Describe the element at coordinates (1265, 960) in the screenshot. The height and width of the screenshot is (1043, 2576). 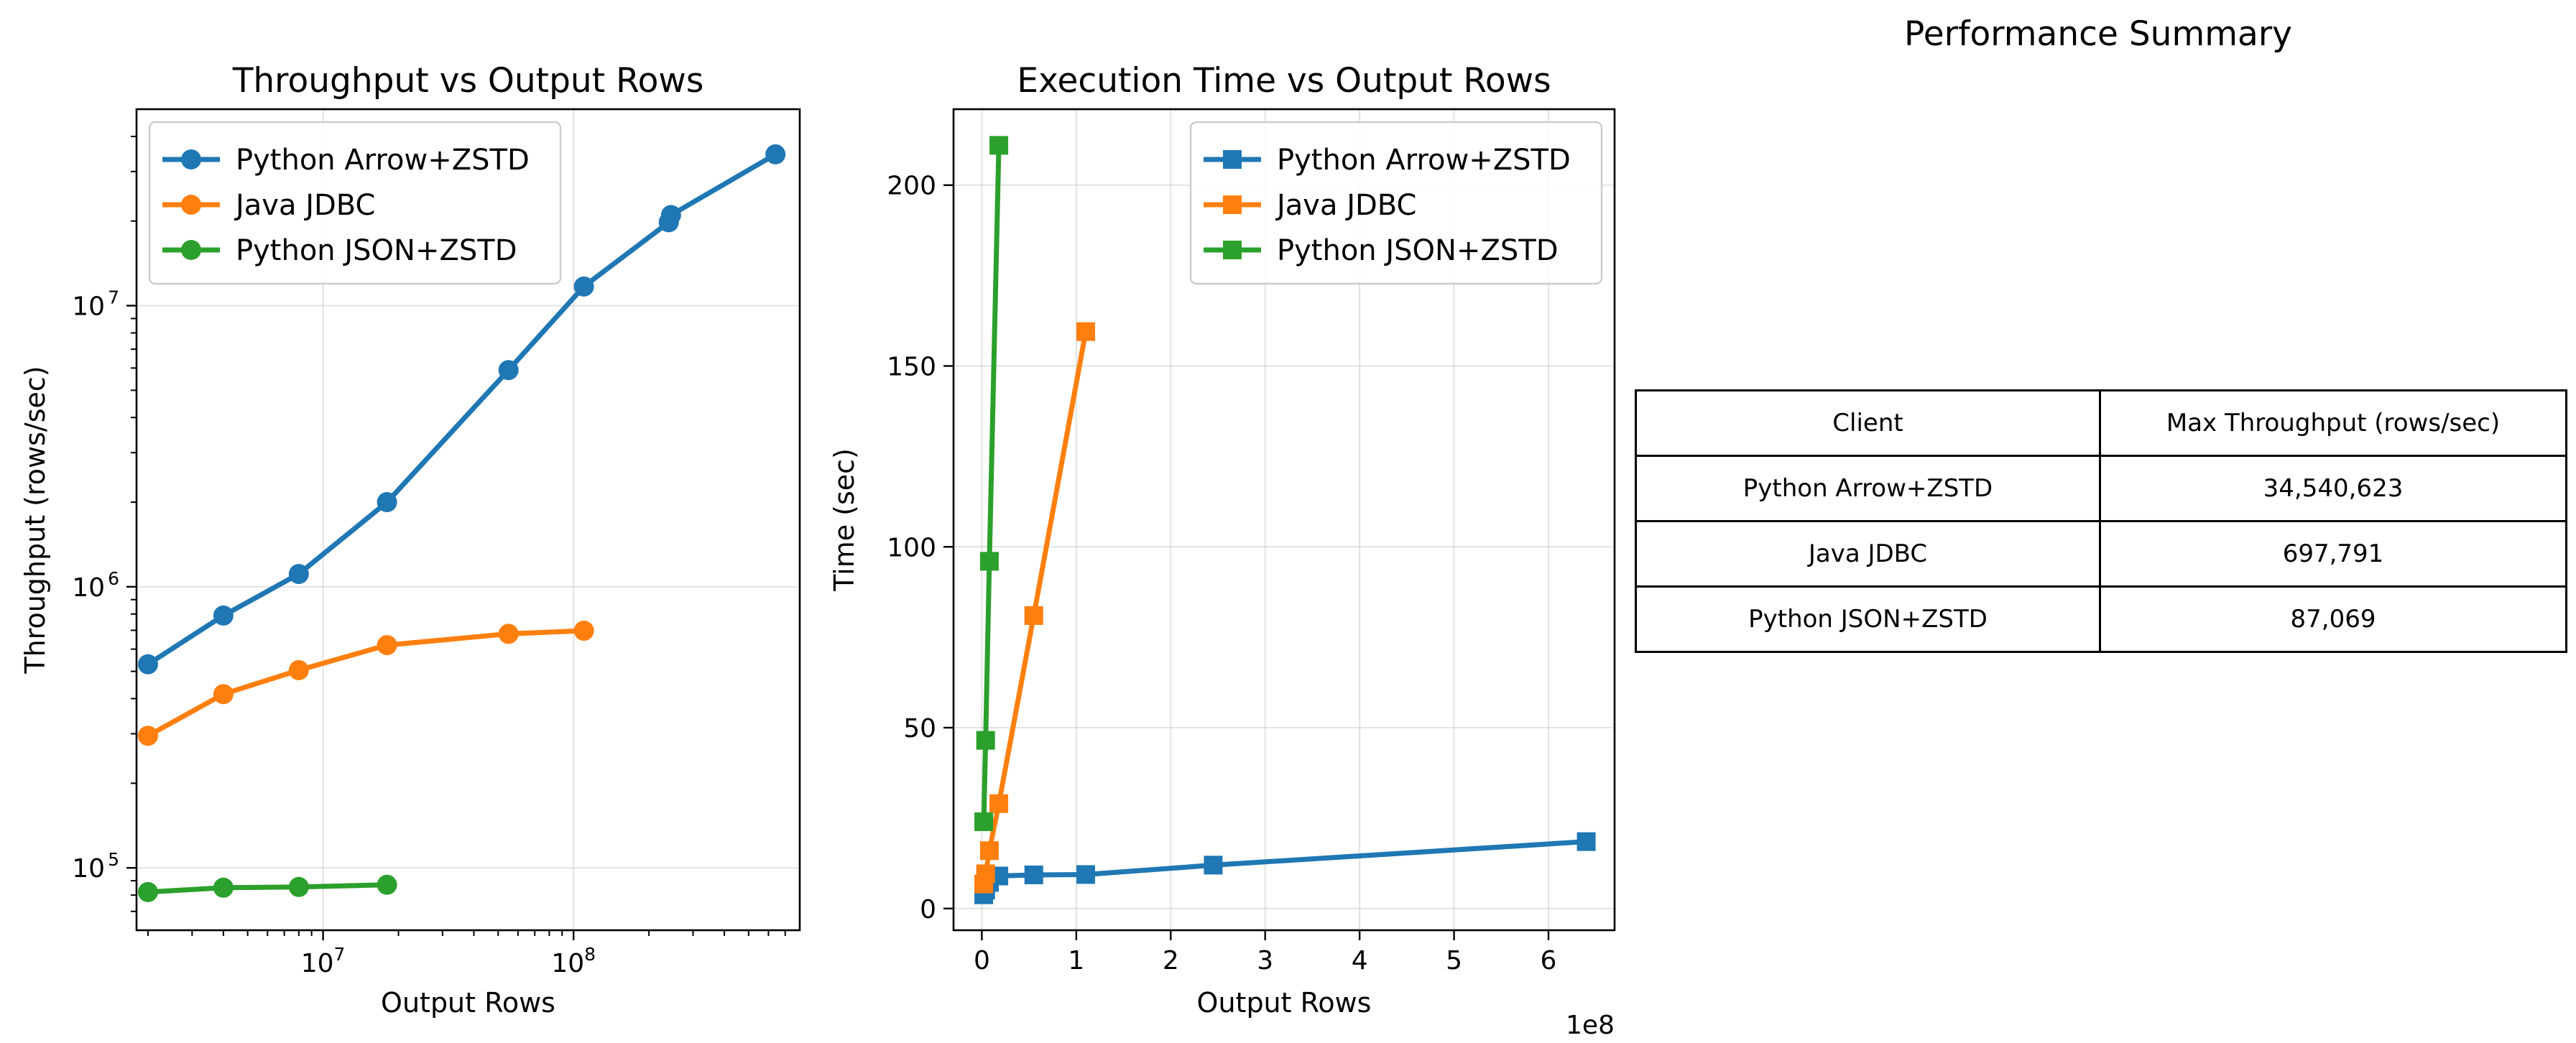
I see `x-tick-label: 3` at that location.